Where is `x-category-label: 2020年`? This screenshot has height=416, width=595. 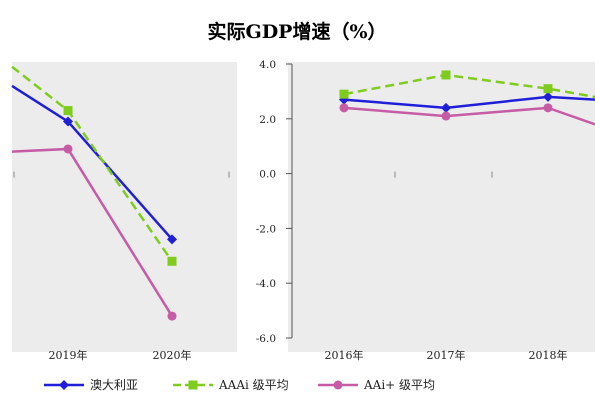
x-category-label: 2020年 is located at coordinates (172, 355).